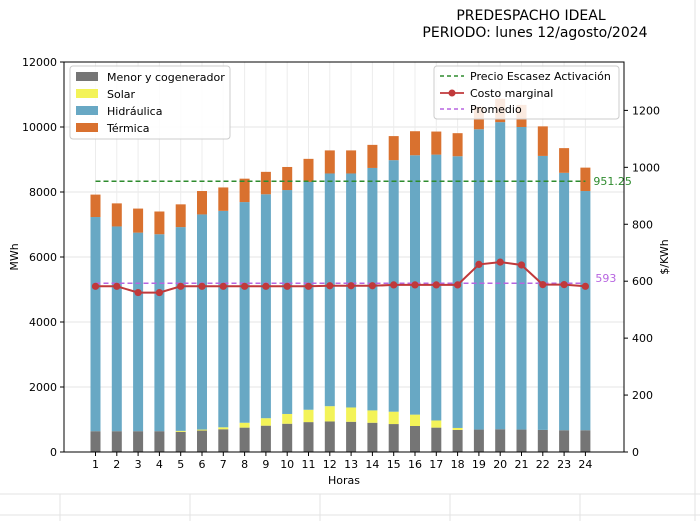  Describe the element at coordinates (642, 395) in the screenshot. I see `y2-tick-label: 200` at that location.